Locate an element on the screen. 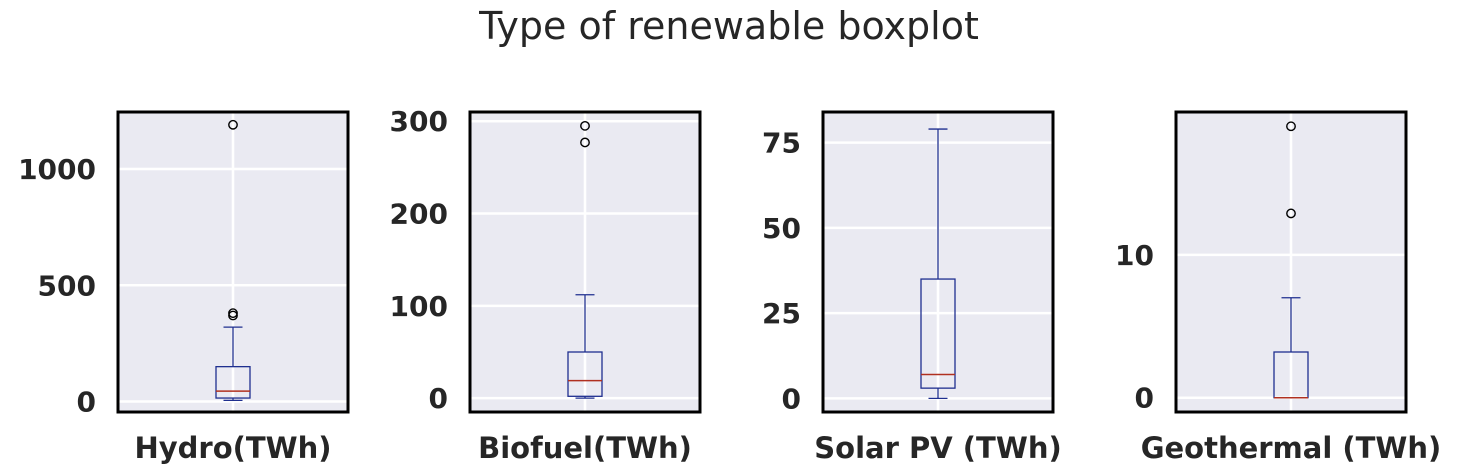 The height and width of the screenshot is (474, 1458). y-tick-label: 1000 is located at coordinates (57, 169).